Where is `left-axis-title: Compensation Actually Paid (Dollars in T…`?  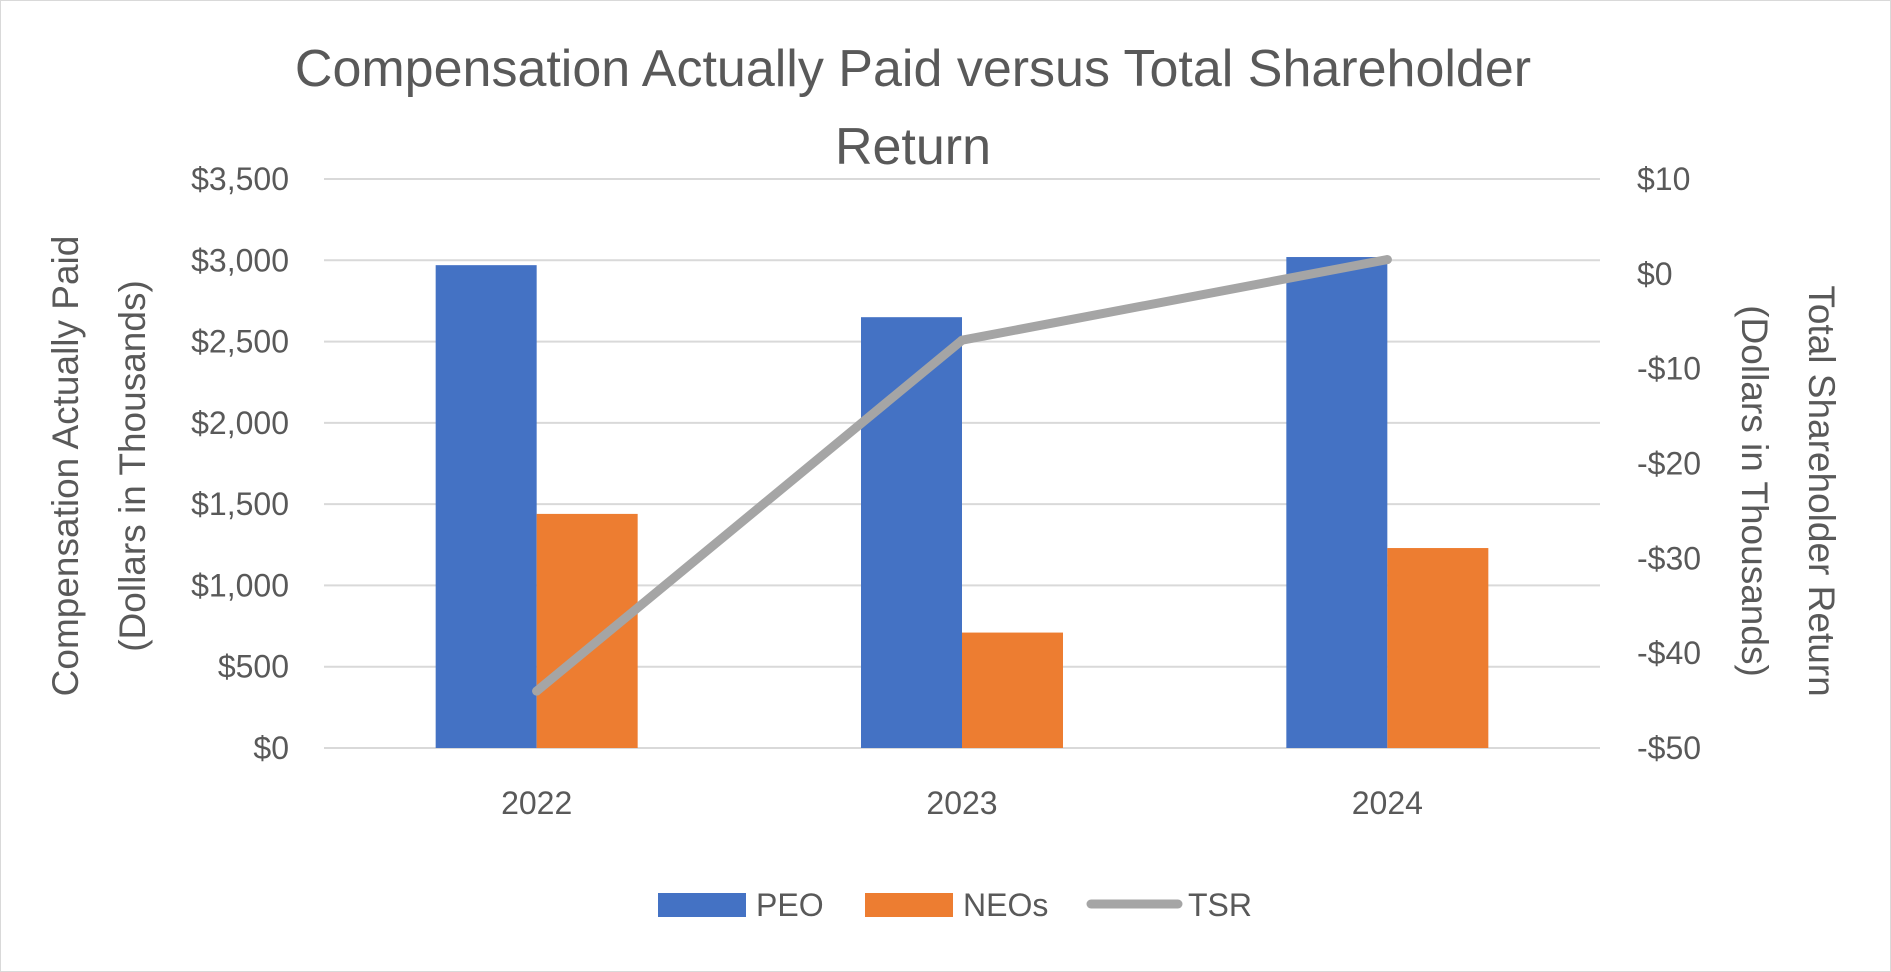
left-axis-title: Compensation Actually Paid (Dollars in T… is located at coordinates (99, 466).